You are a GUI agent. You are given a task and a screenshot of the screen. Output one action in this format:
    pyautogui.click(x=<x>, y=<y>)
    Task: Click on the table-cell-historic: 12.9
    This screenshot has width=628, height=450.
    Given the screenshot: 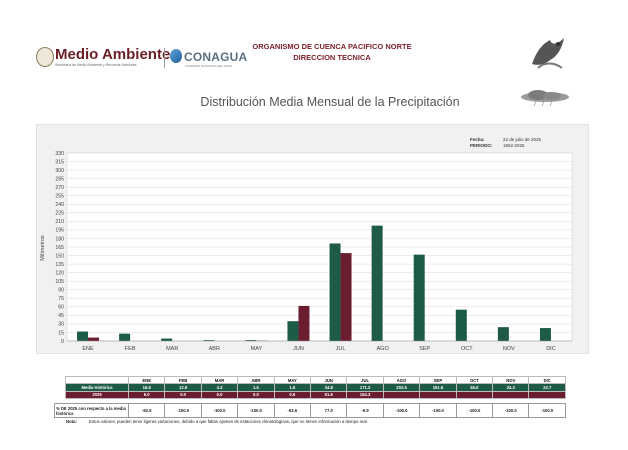 What is the action you would take?
    pyautogui.click(x=183, y=387)
    